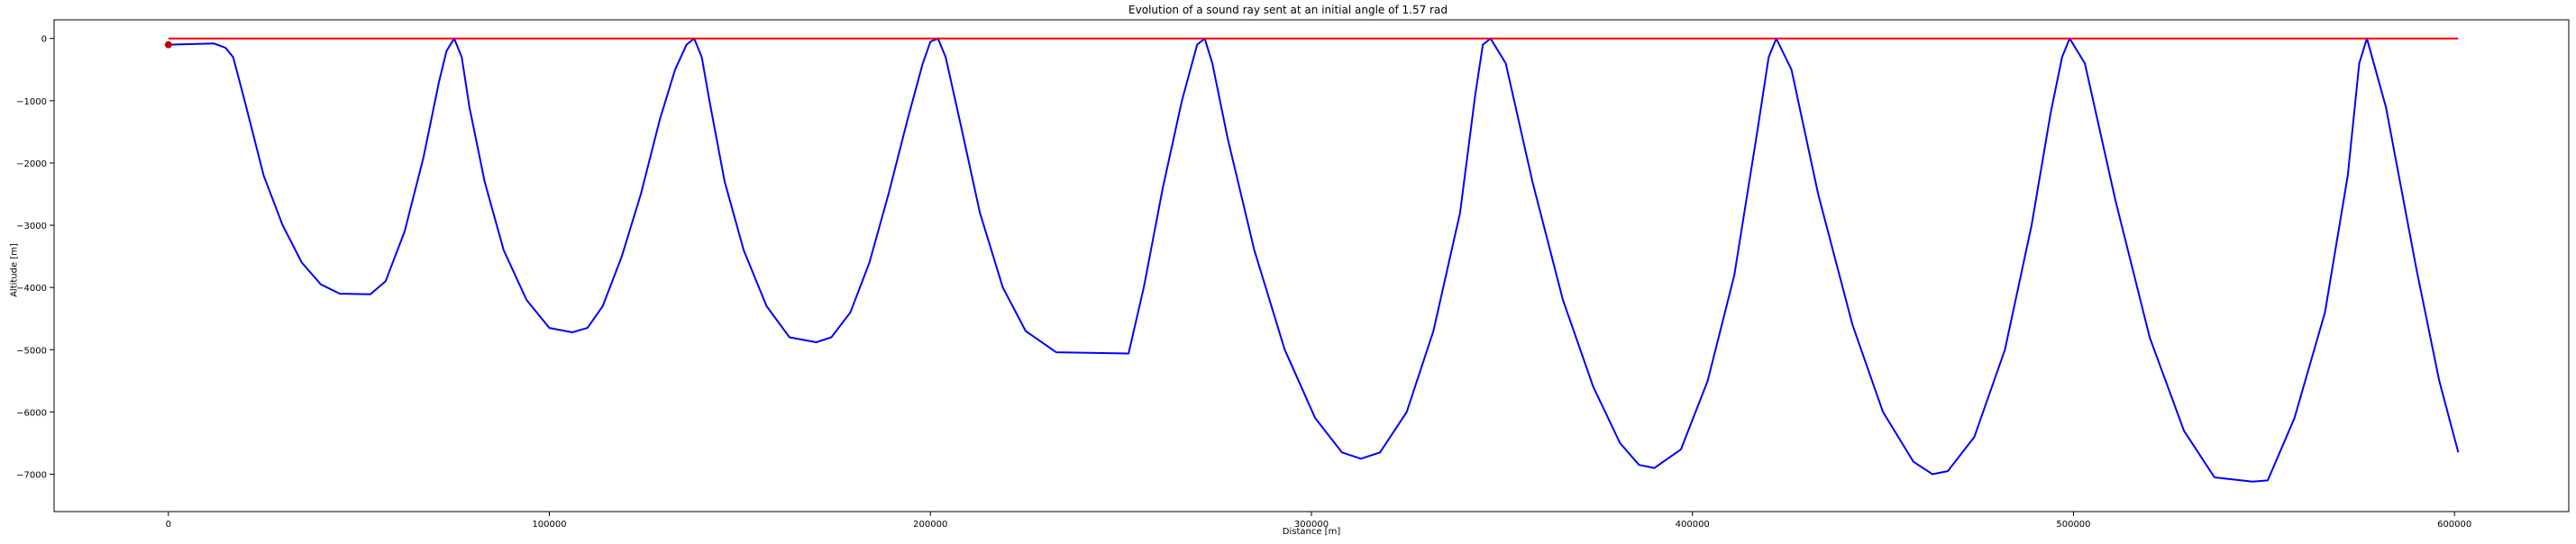  Describe the element at coordinates (31, 476) in the screenshot. I see `y-tick-label: −7000` at that location.